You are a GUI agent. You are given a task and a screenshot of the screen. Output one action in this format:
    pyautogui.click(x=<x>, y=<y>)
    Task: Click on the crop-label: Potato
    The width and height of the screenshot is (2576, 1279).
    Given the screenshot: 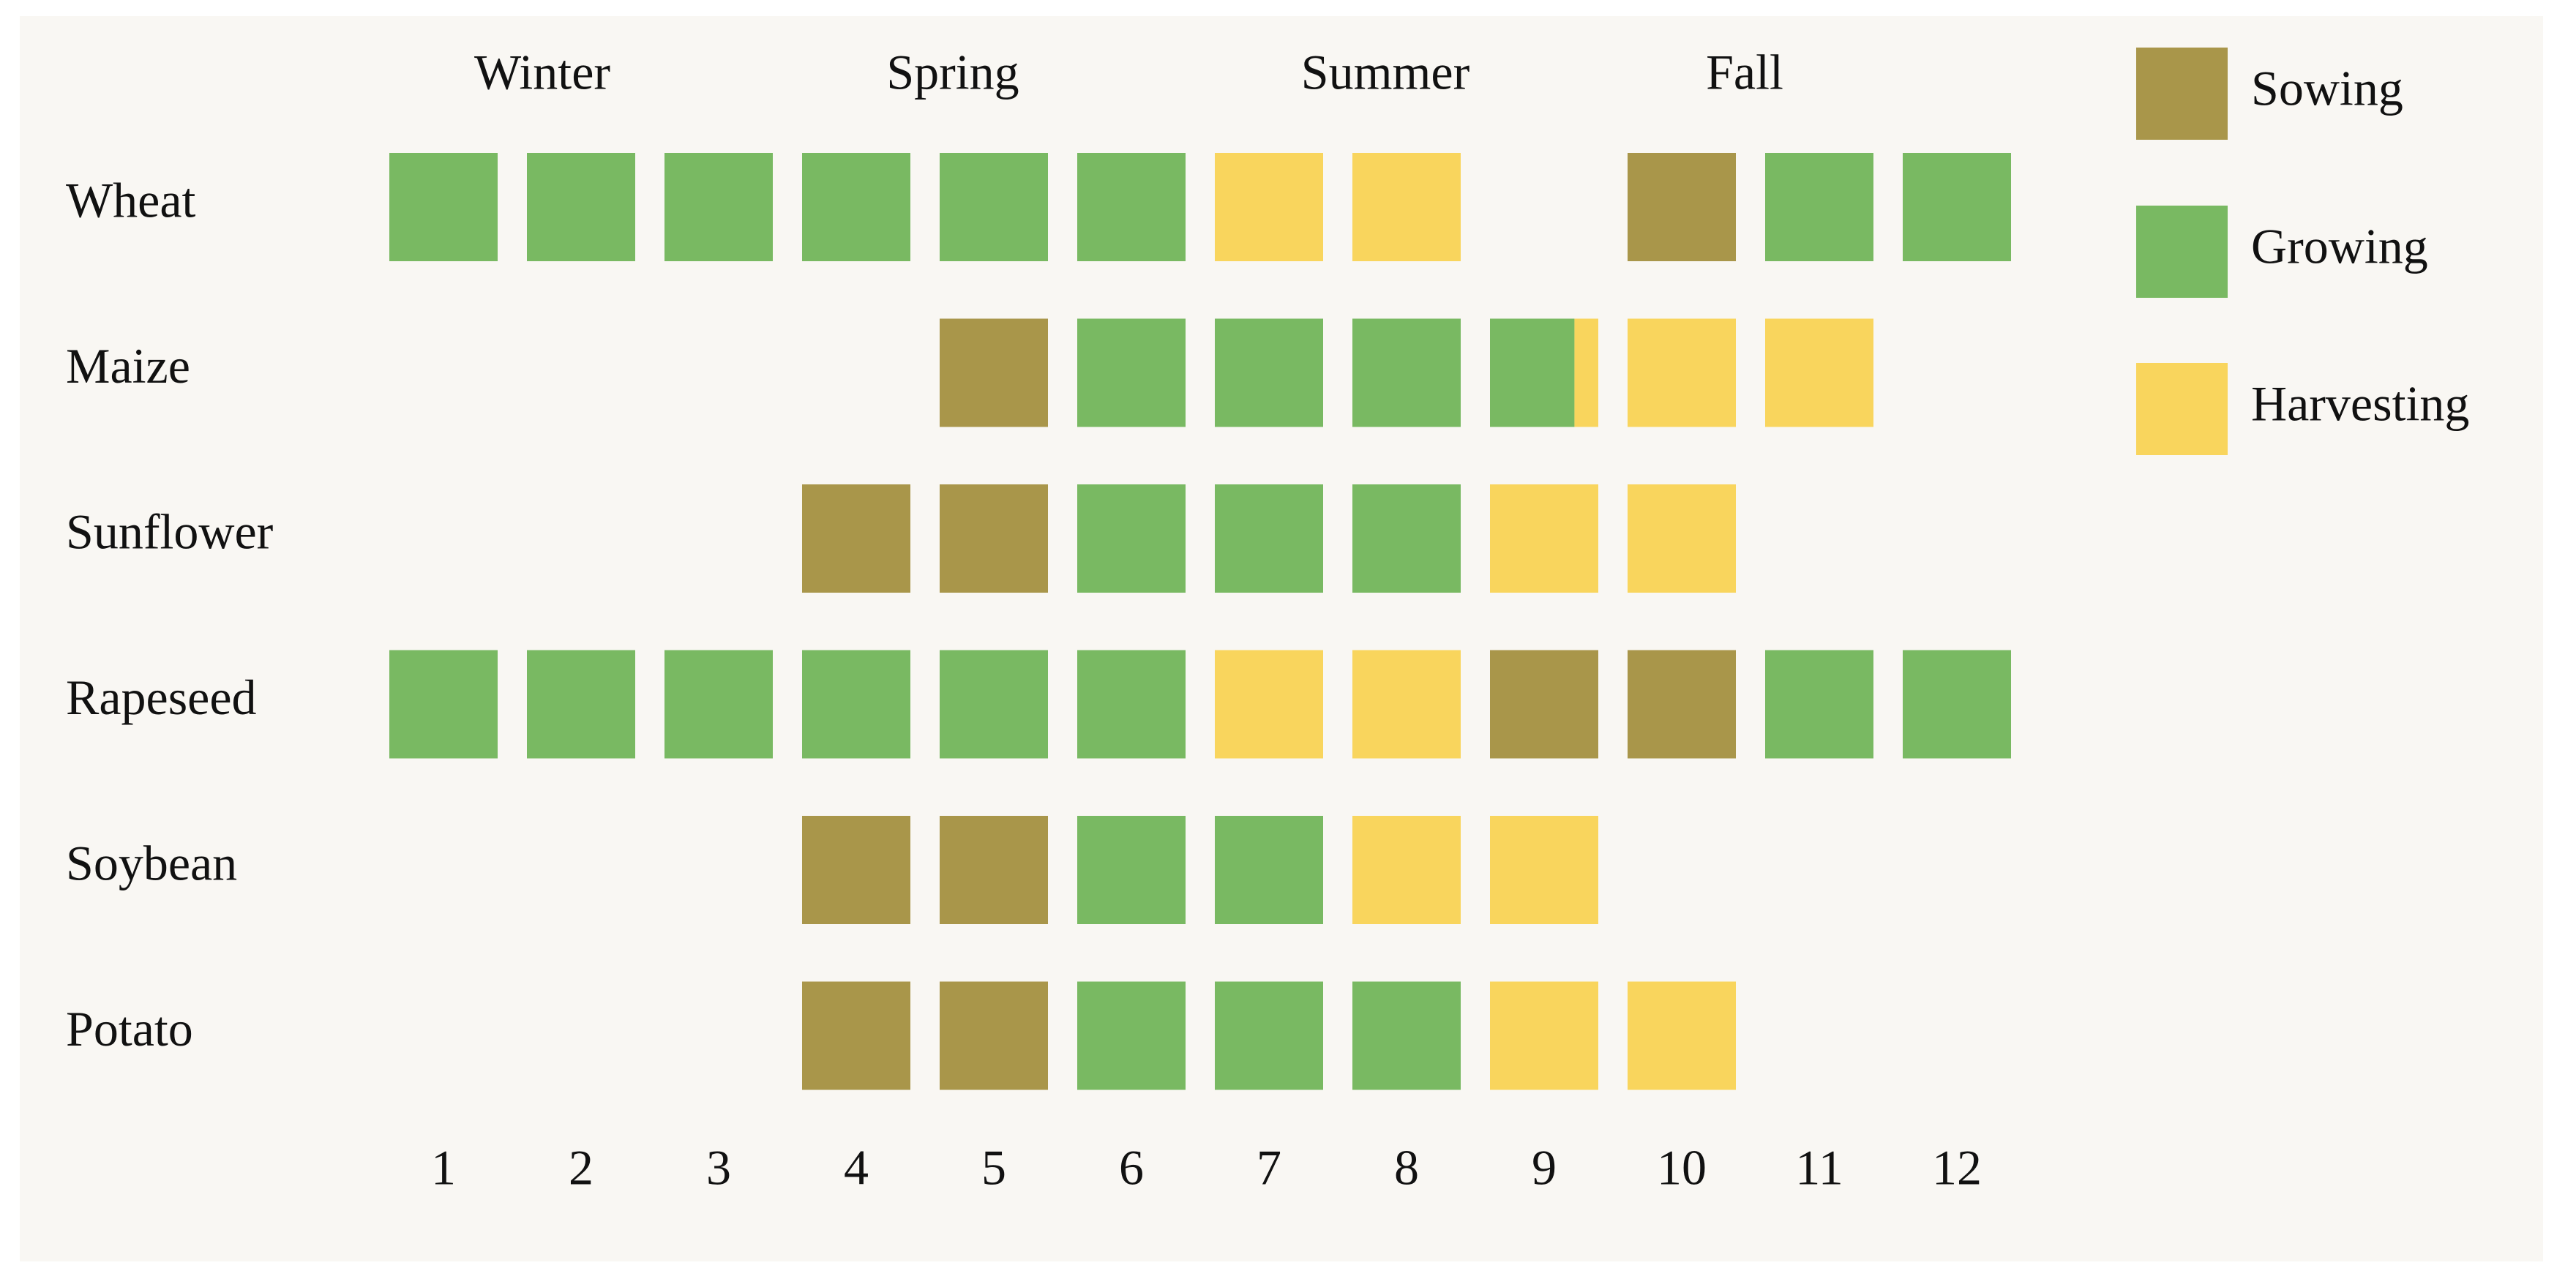 What is the action you would take?
    pyautogui.click(x=129, y=1029)
    